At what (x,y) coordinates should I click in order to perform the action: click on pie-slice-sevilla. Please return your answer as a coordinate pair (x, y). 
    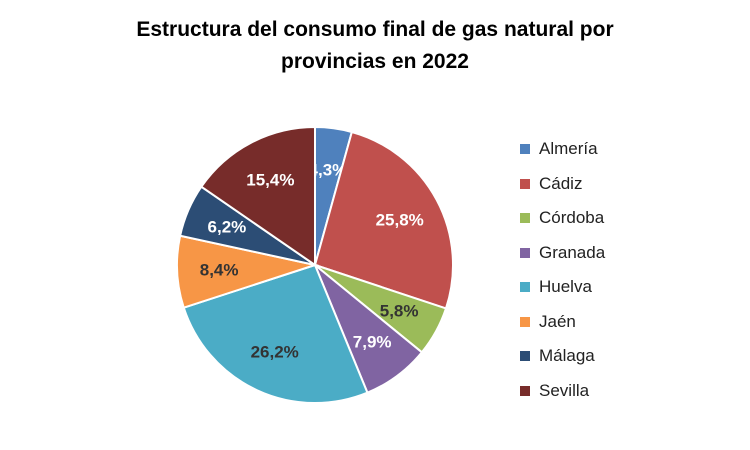
    Looking at the image, I should click on (257, 196).